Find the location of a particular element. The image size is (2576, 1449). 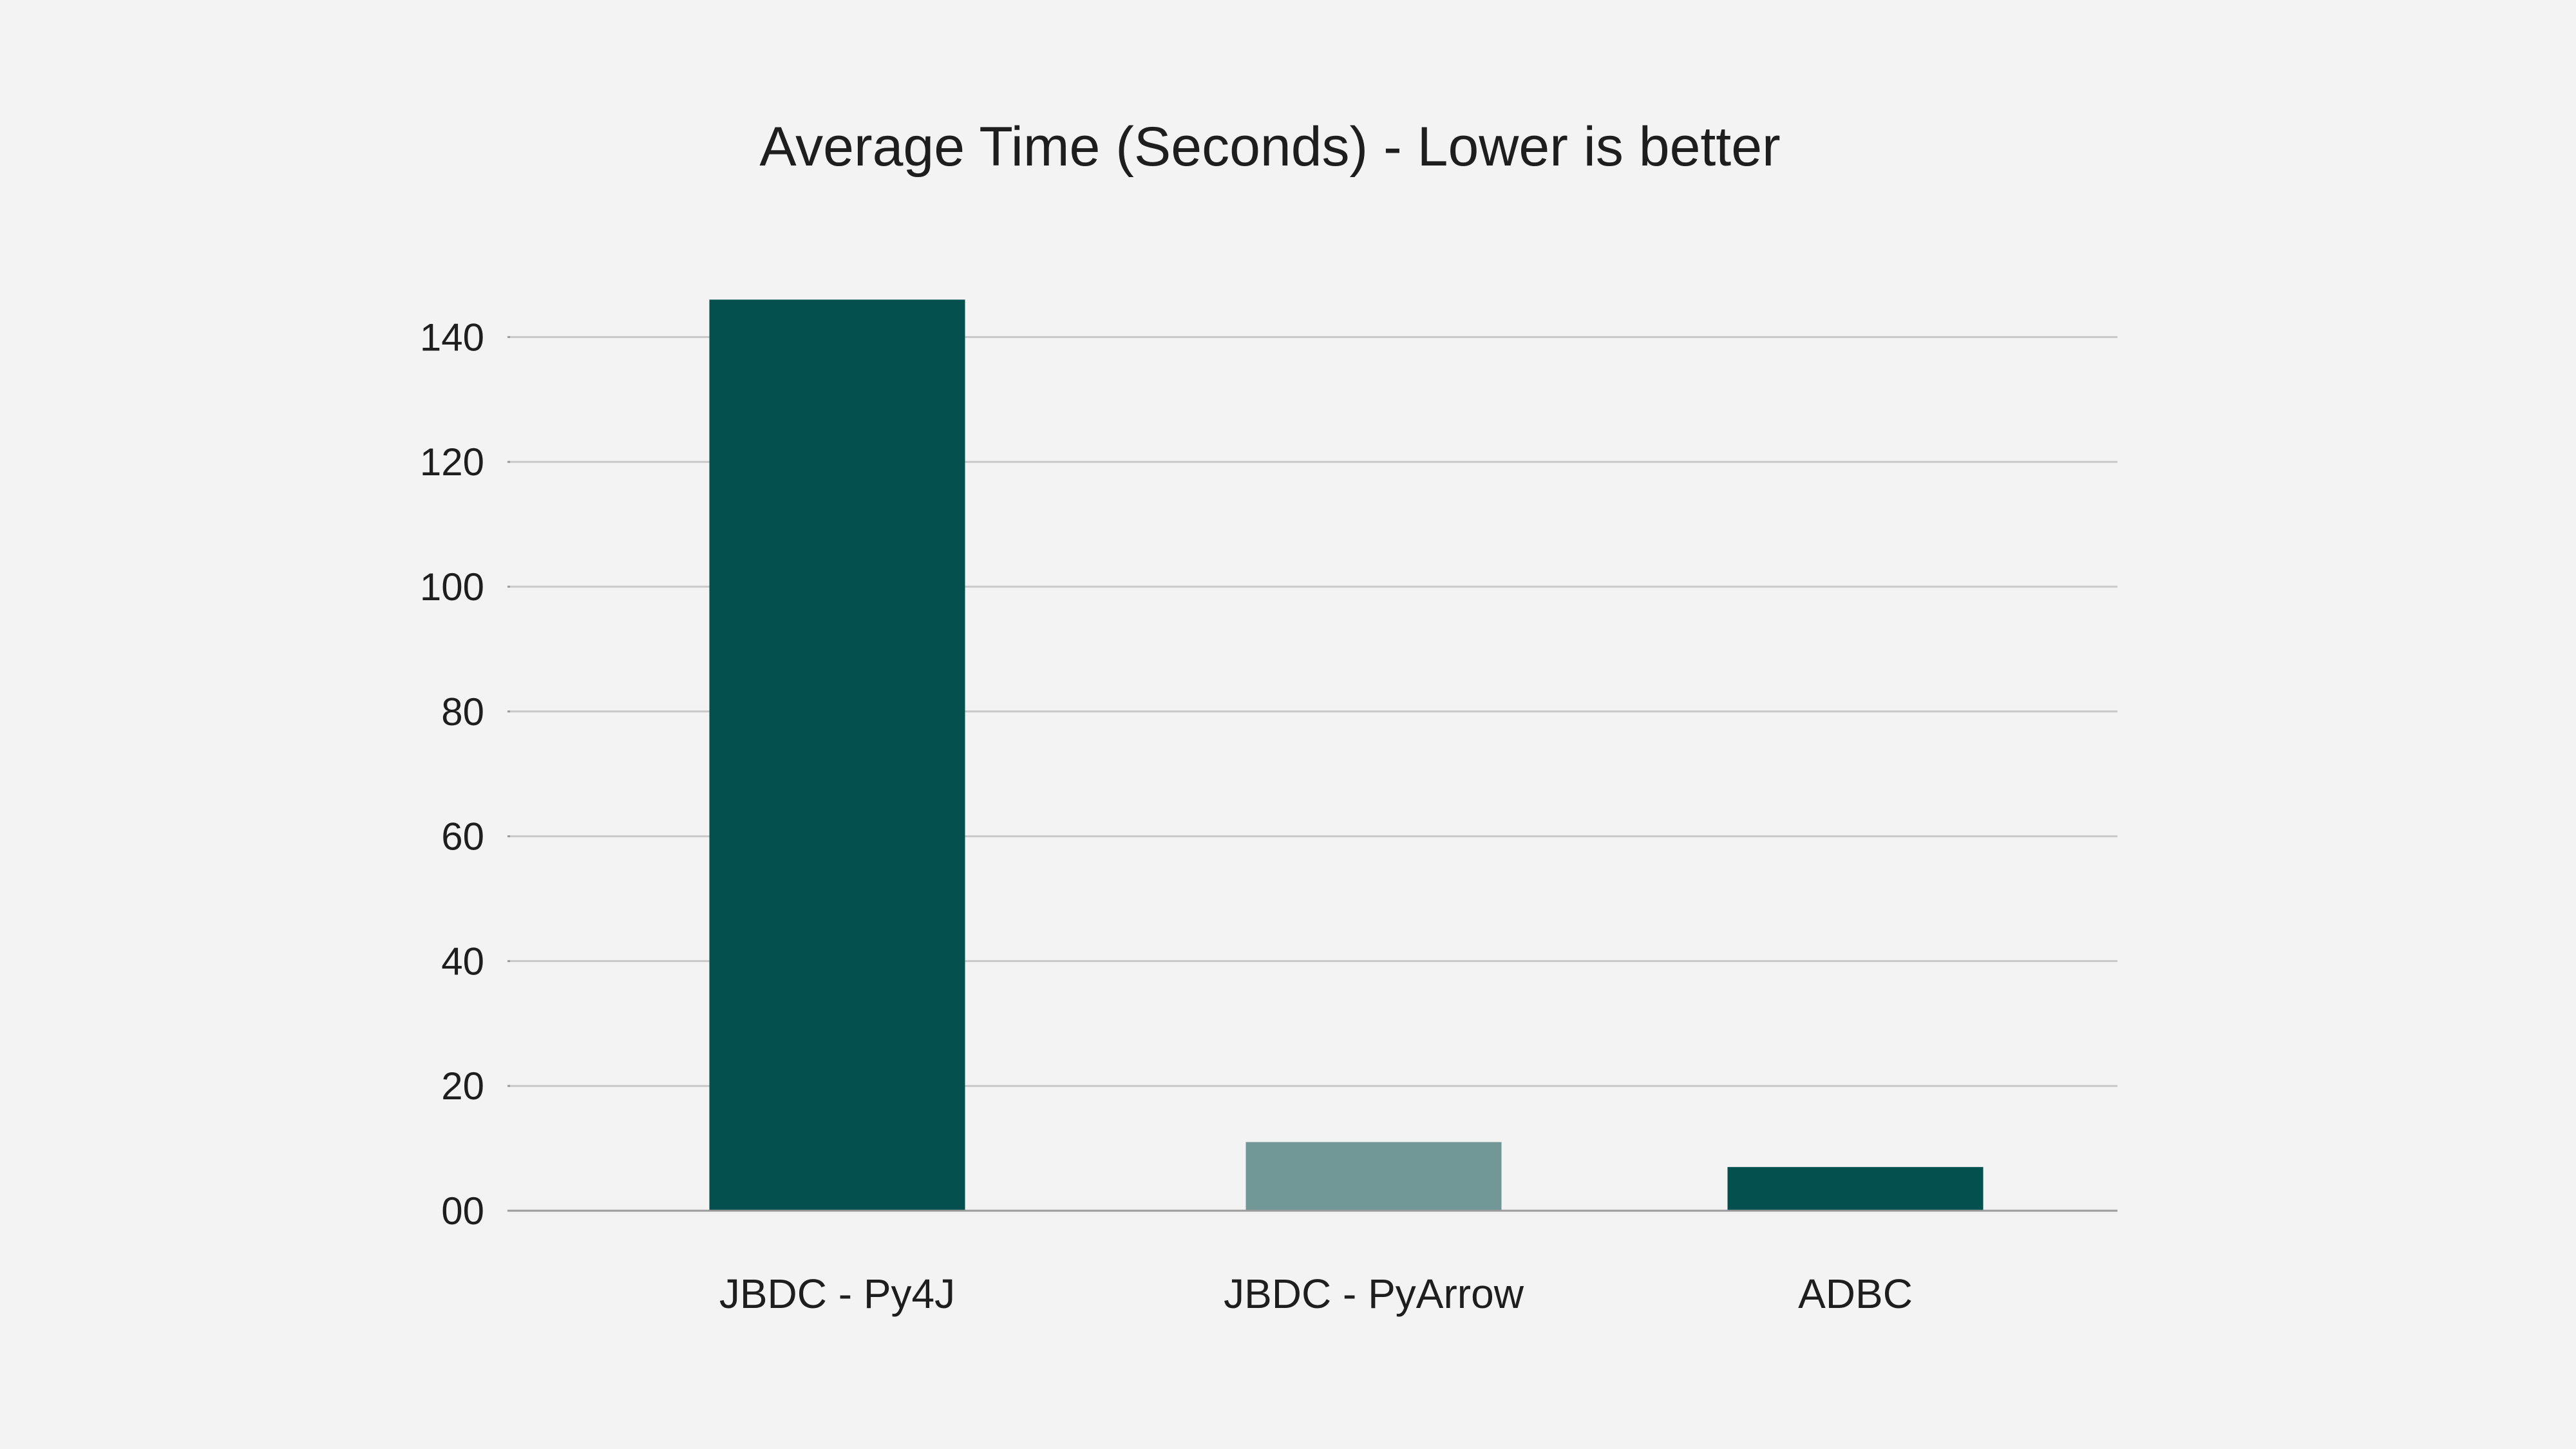

y-axis: 00 20 40 60 80 100 120 140 is located at coordinates (465, 775).